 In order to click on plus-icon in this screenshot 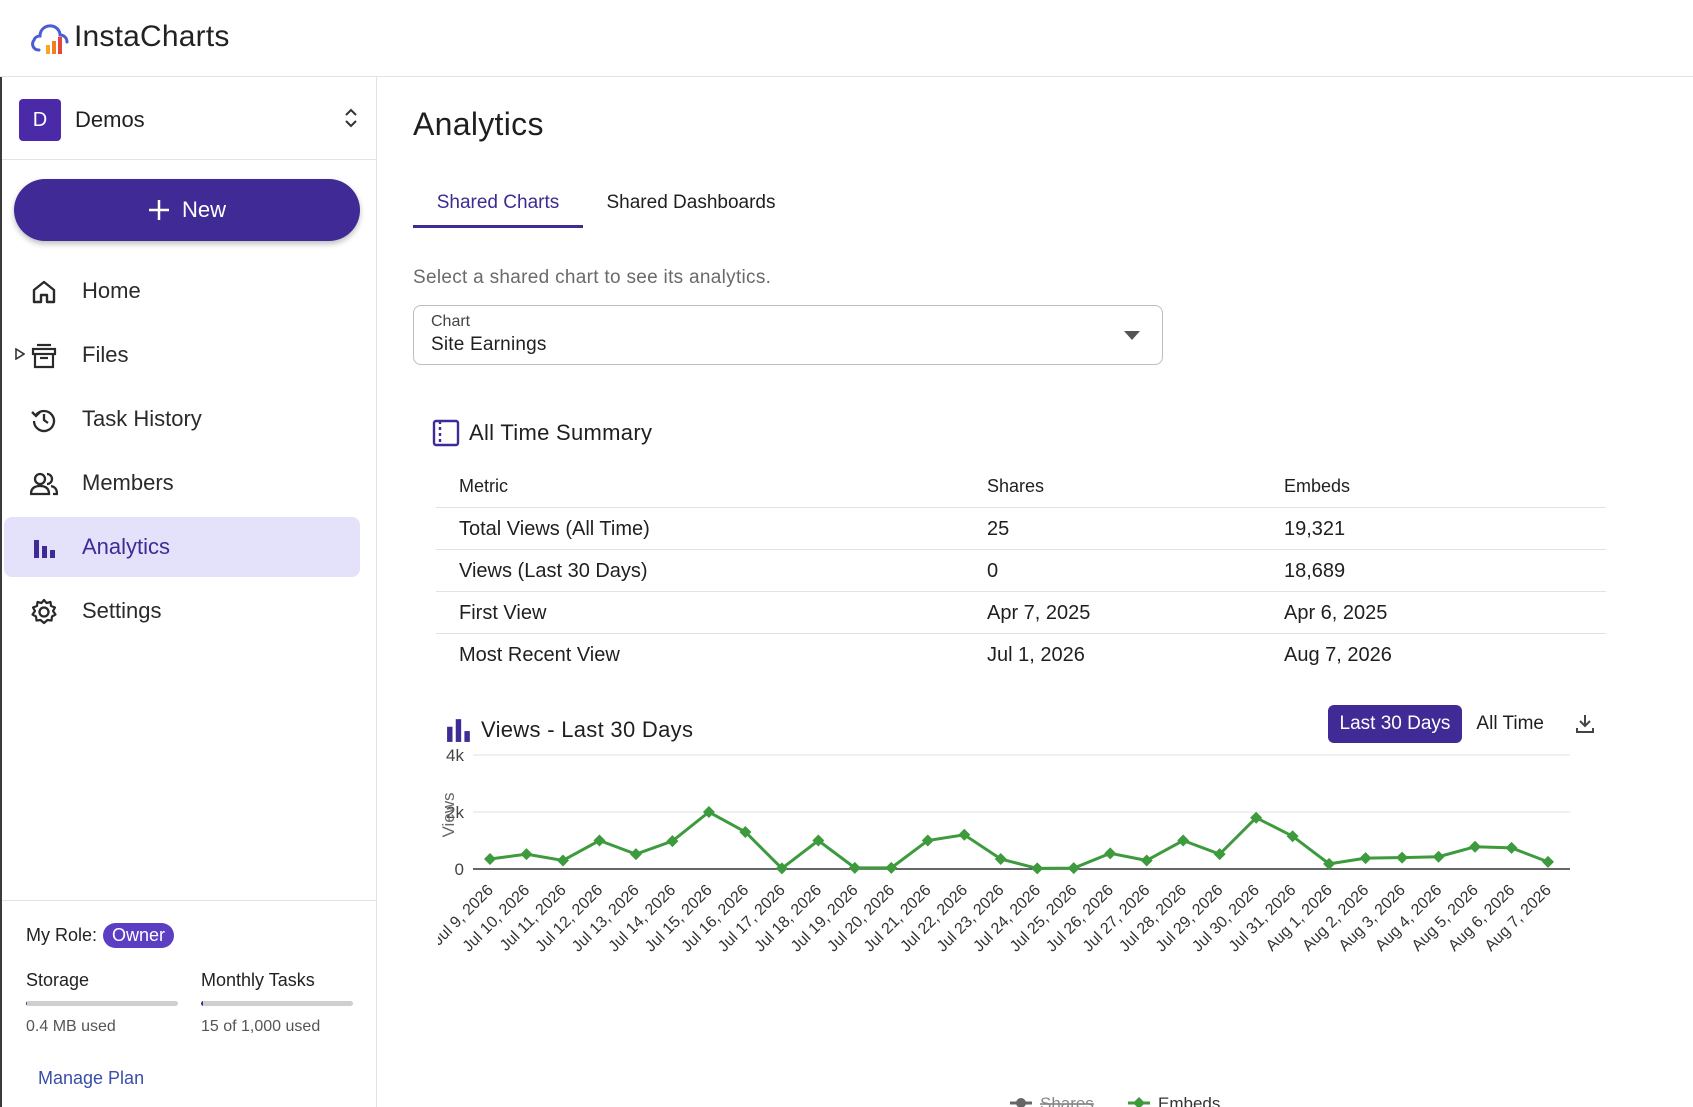, I will do `click(158, 210)`.